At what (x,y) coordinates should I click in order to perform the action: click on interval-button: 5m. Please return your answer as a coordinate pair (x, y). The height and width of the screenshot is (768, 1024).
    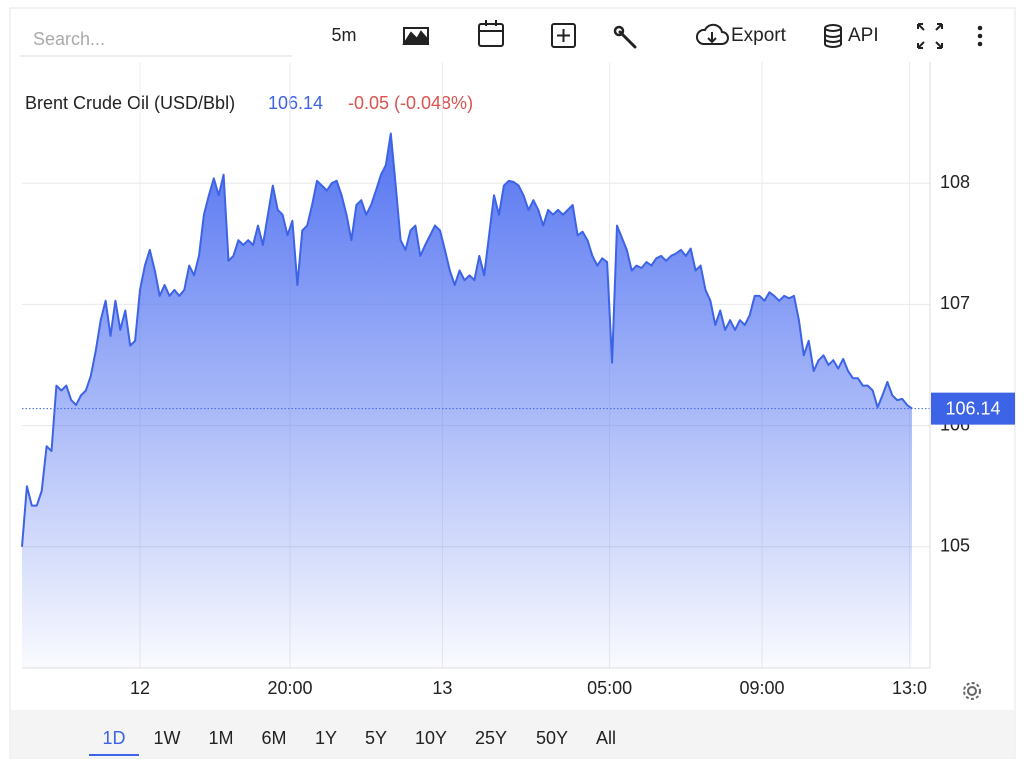
    Looking at the image, I should click on (343, 35).